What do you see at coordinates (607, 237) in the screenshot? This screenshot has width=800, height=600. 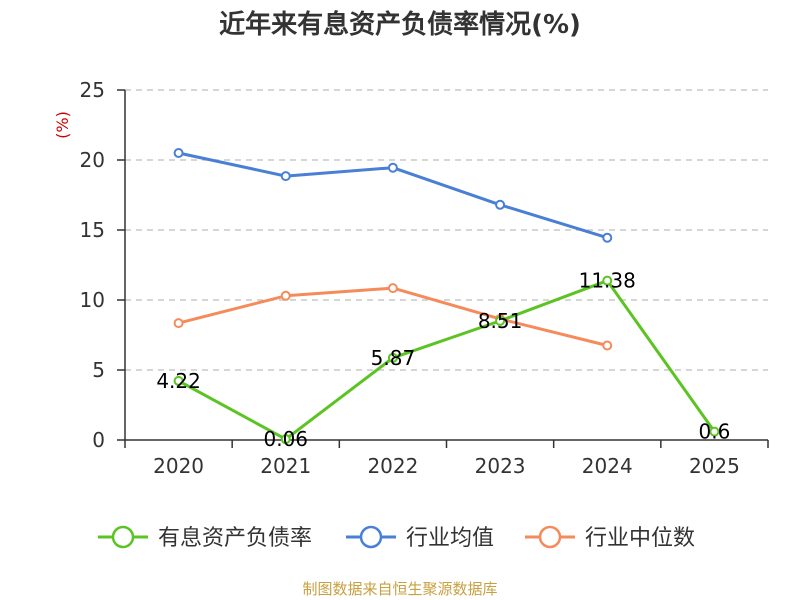 I see `point-1-2024` at bounding box center [607, 237].